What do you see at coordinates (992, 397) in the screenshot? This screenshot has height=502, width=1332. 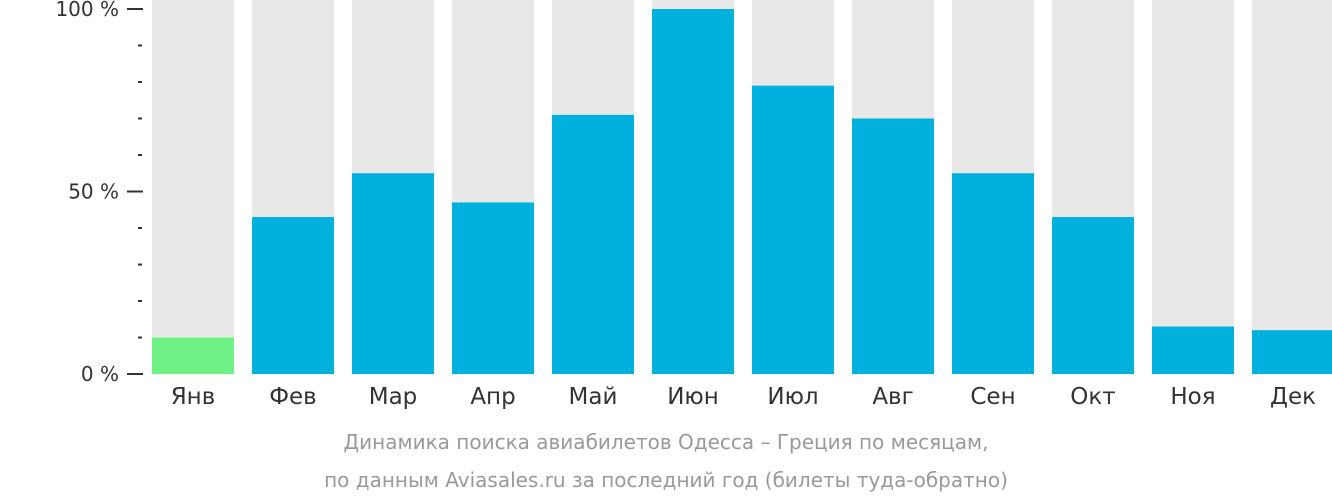 I see `x-tick-label: Сен` at bounding box center [992, 397].